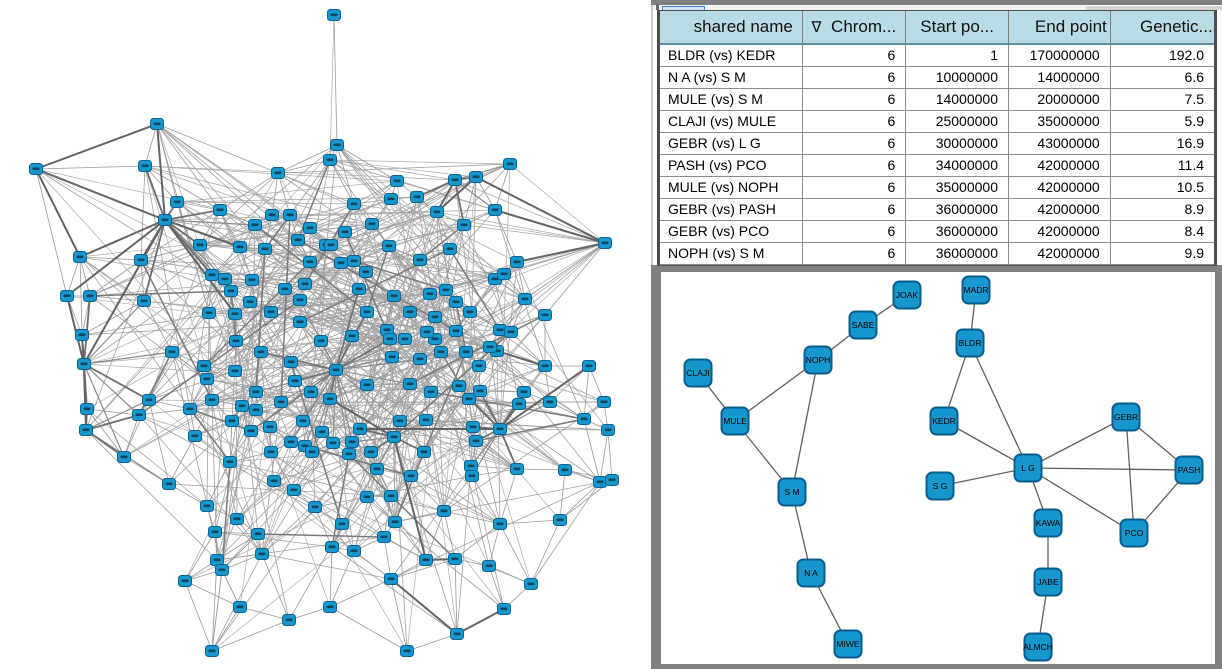  I want to click on svg-text: BLDR, so click(970, 343).